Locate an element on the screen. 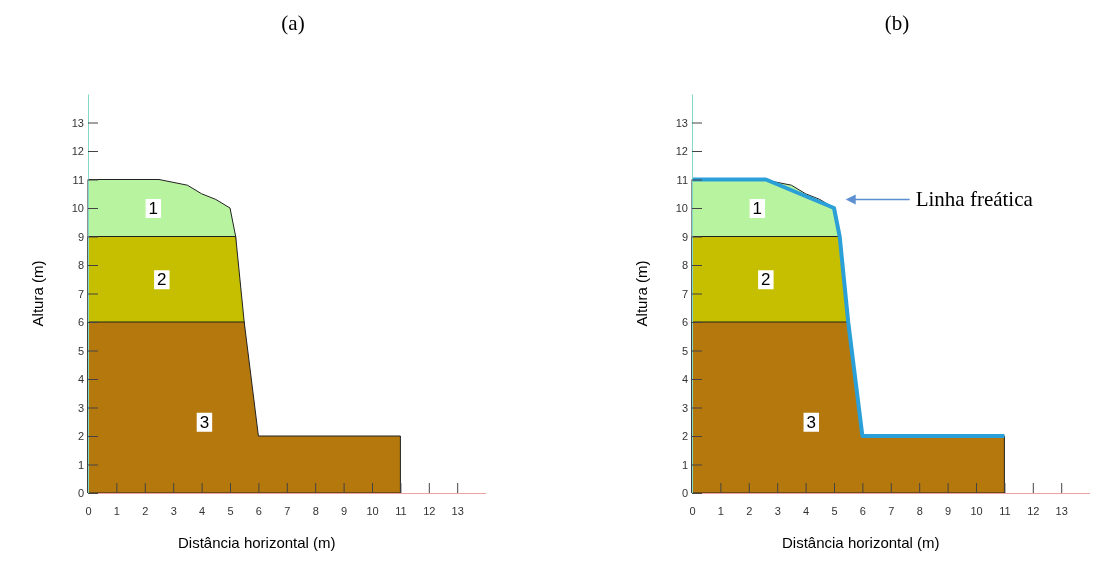 This screenshot has height=561, width=1099. annotation: Linha freática is located at coordinates (974, 199).